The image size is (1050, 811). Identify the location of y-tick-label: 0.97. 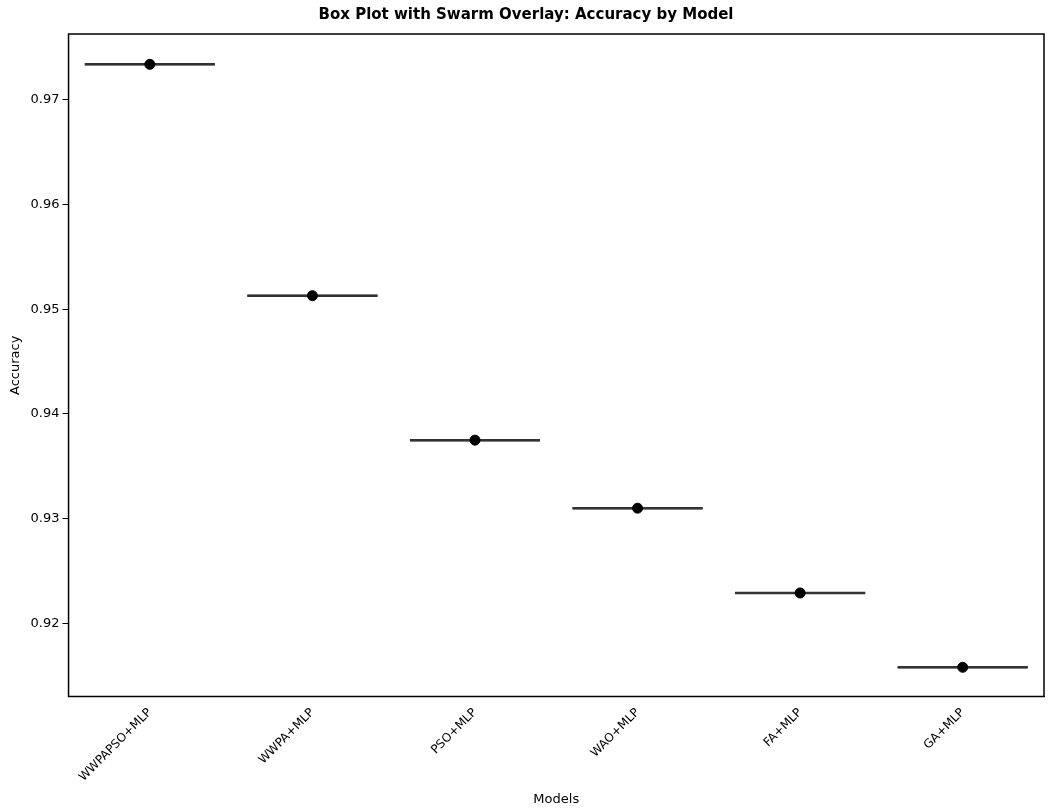
(45, 99).